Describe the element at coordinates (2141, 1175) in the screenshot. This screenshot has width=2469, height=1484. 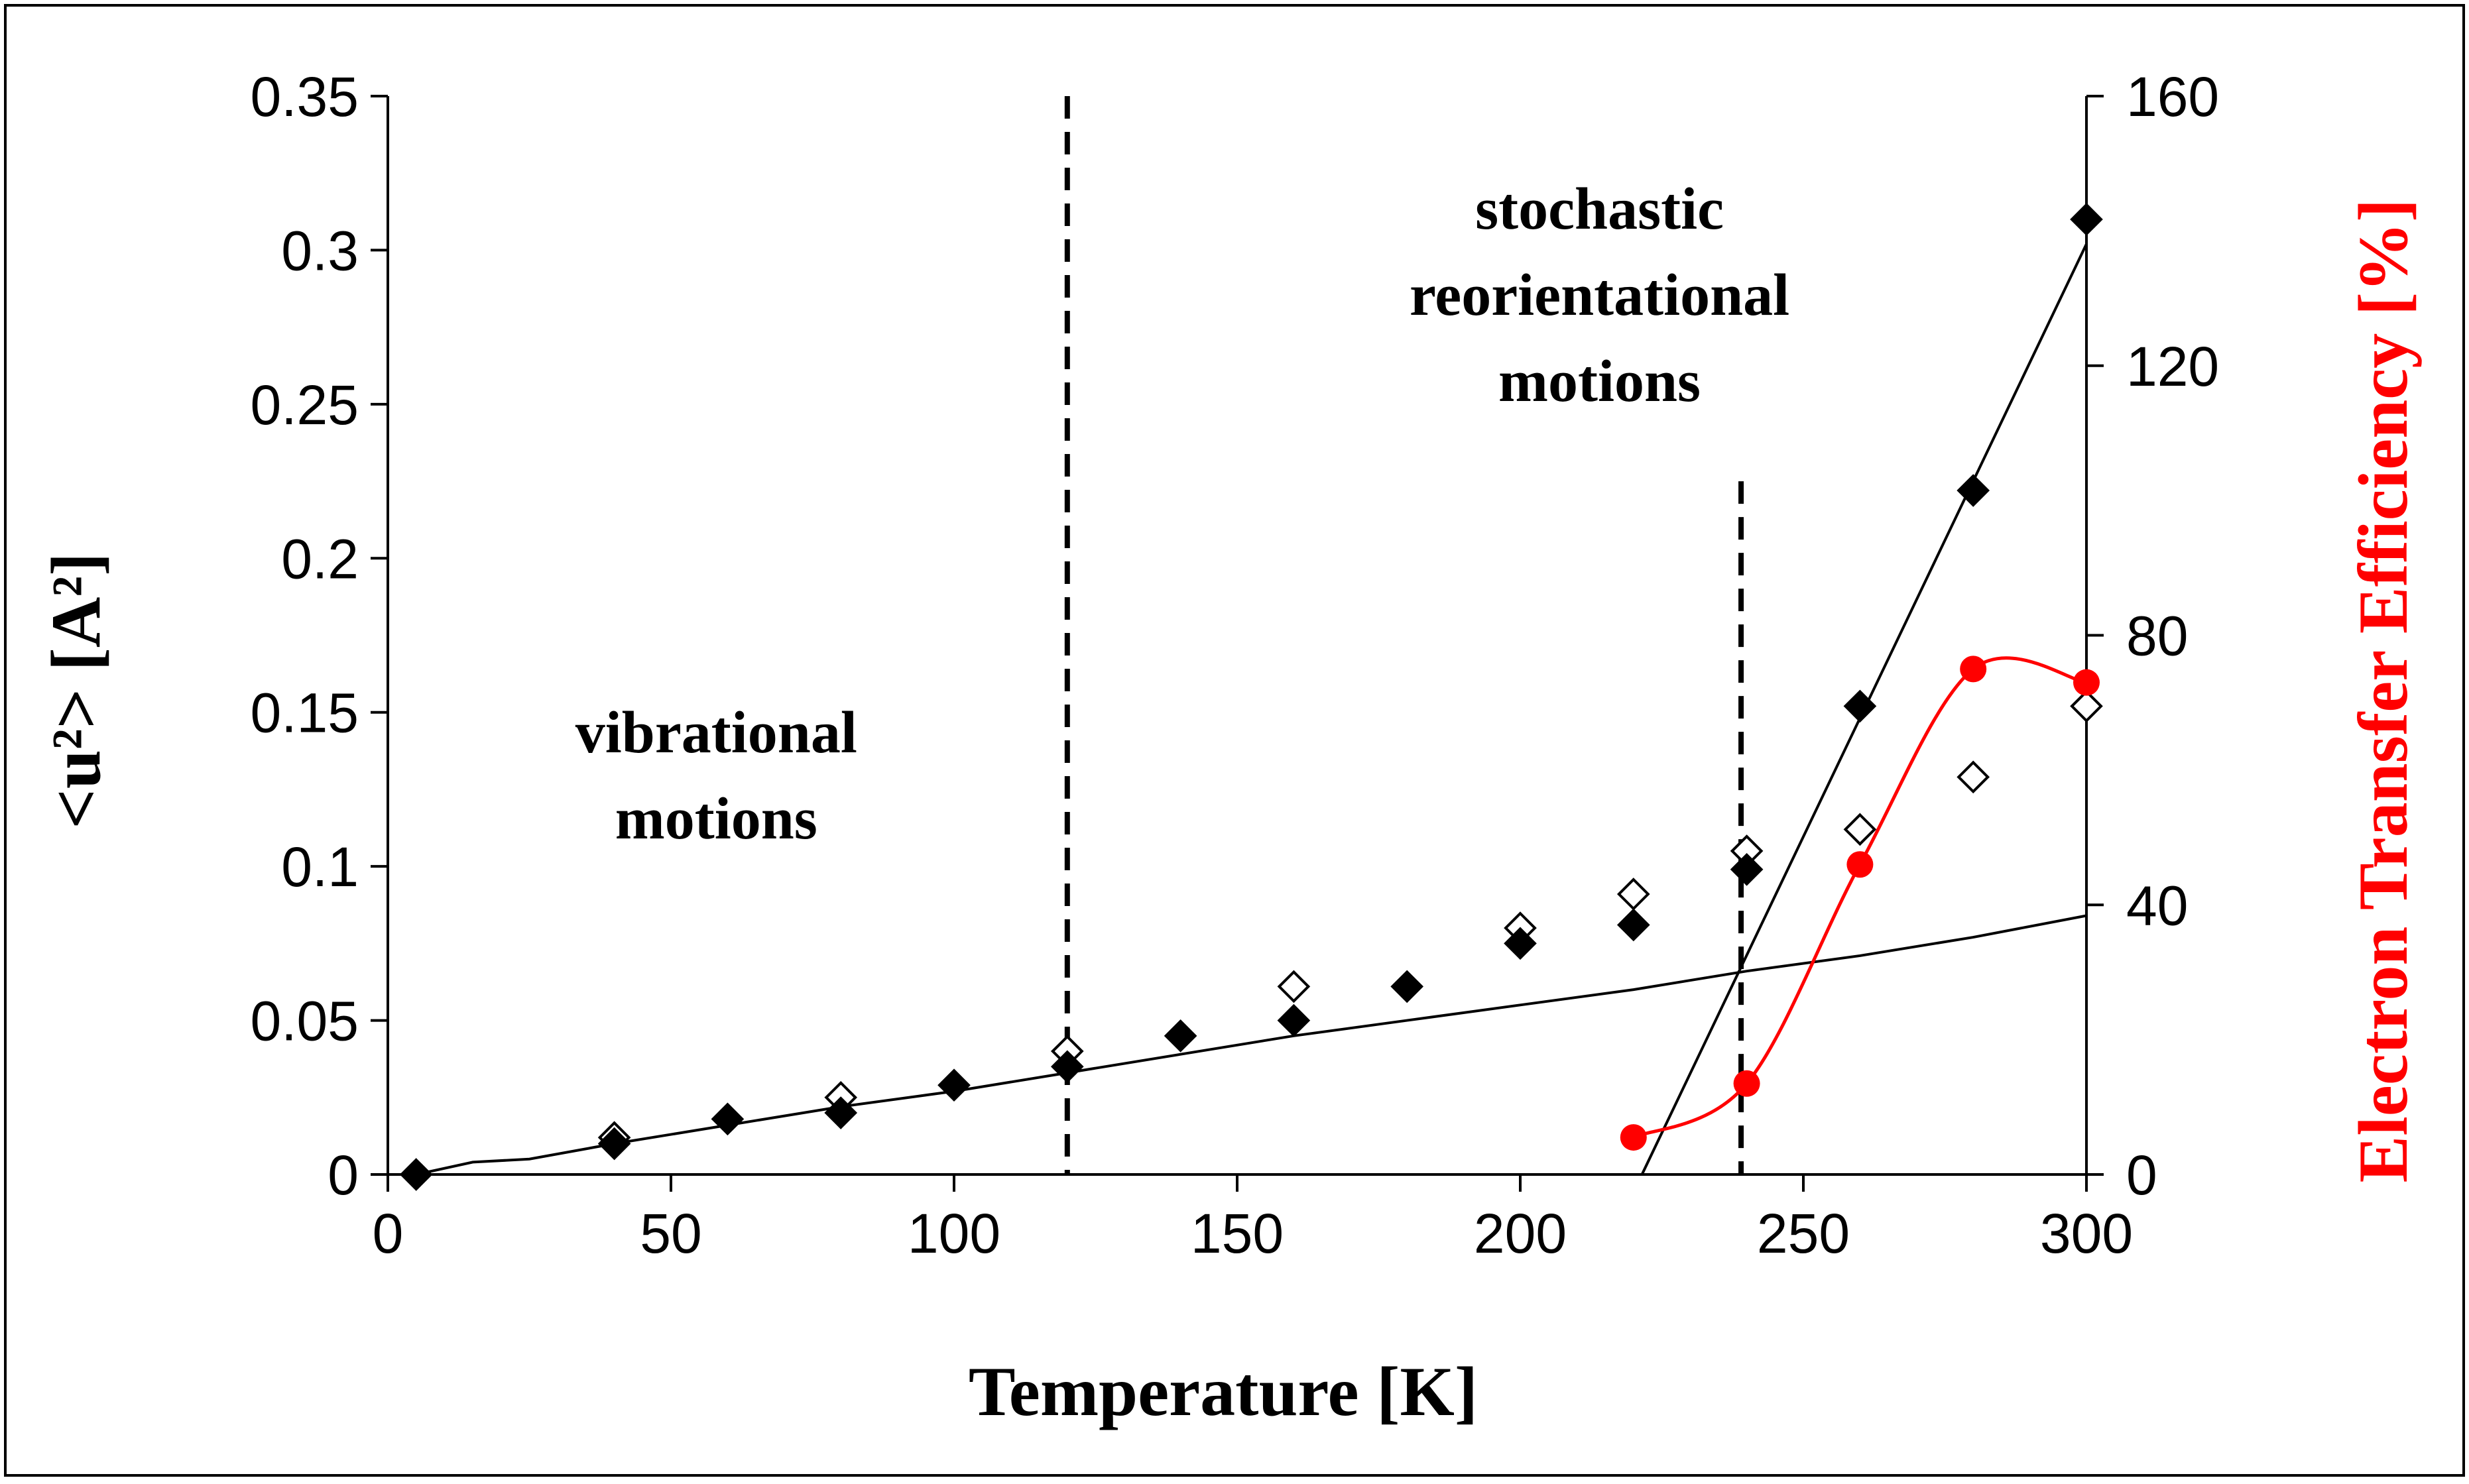
I see `y-right-tick-label: 0` at that location.